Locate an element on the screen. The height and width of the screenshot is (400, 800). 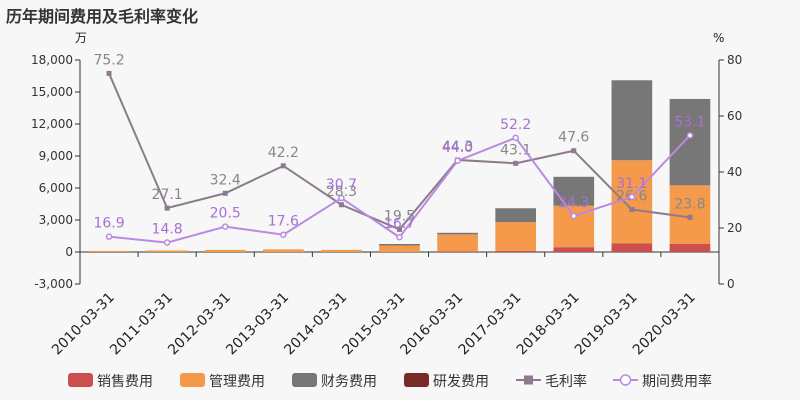
left-tick-label: 6,000 is located at coordinates (56, 188).